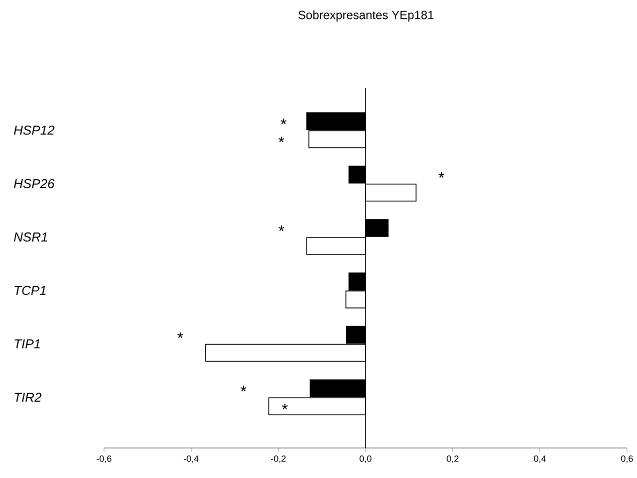  I want to click on y-tick-label: HSP26, so click(34, 183).